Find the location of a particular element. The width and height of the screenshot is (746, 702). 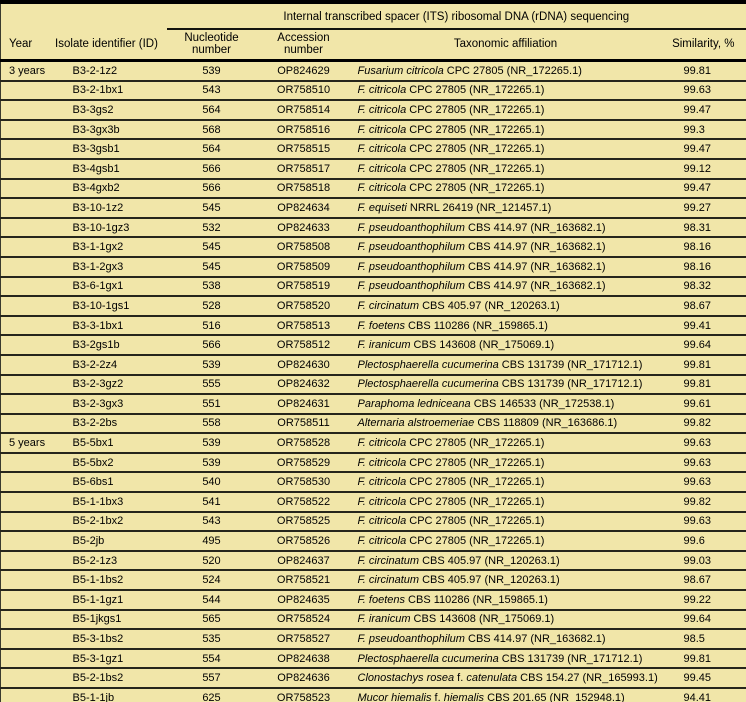

taxonomic-affiliation-cell: F. foetens CBS 110286 (NR_159865.1) is located at coordinates (505, 325).